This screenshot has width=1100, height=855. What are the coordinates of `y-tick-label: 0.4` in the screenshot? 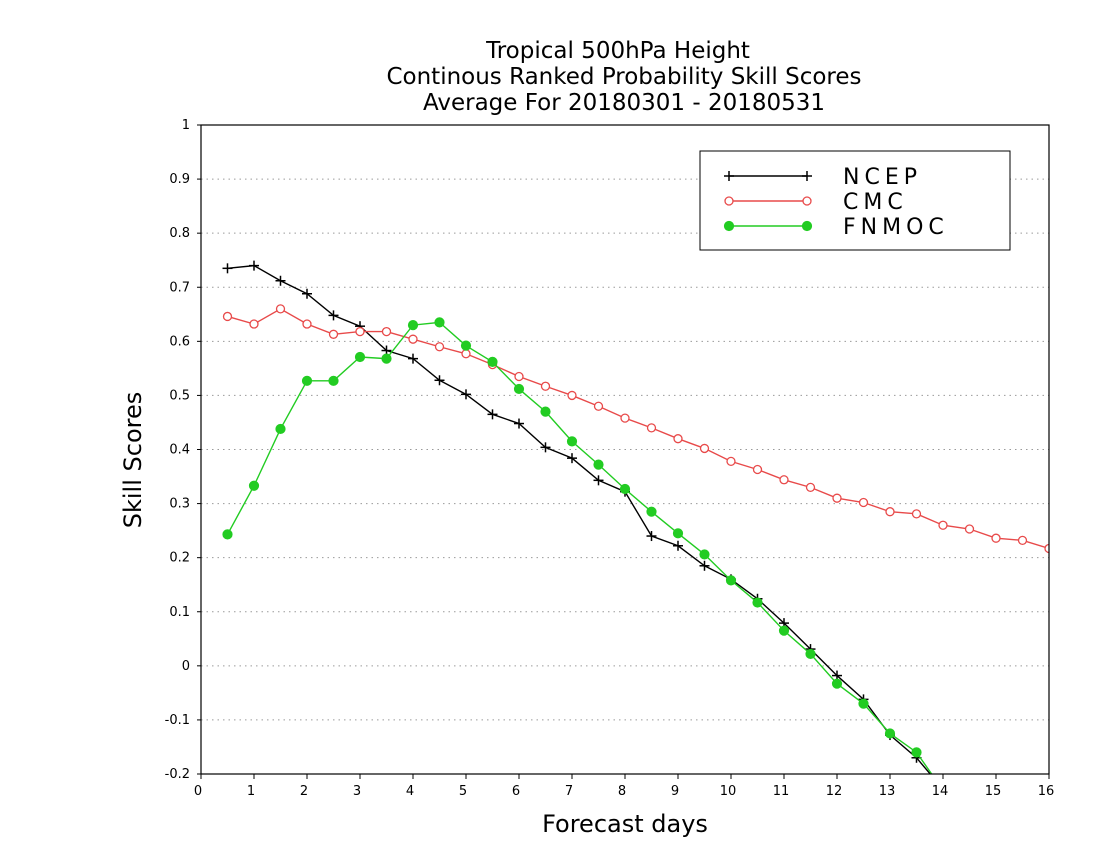 It's located at (179, 450).